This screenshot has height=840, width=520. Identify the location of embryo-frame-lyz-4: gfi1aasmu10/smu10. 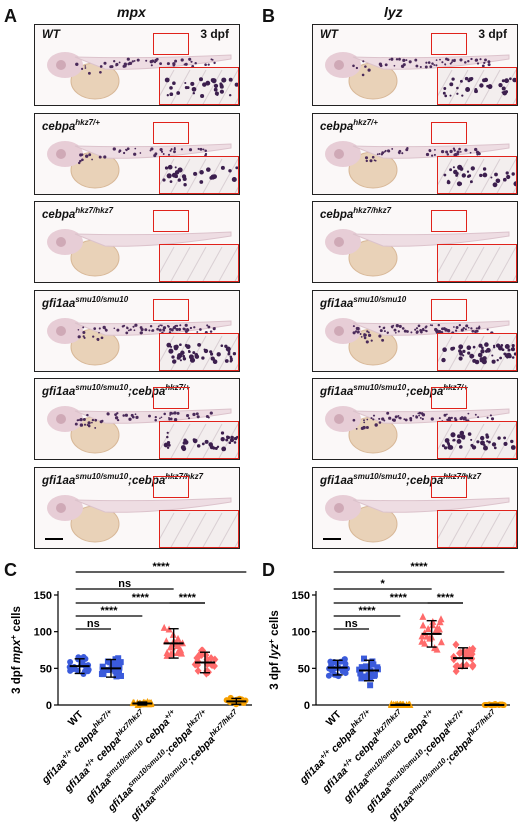
(415, 330).